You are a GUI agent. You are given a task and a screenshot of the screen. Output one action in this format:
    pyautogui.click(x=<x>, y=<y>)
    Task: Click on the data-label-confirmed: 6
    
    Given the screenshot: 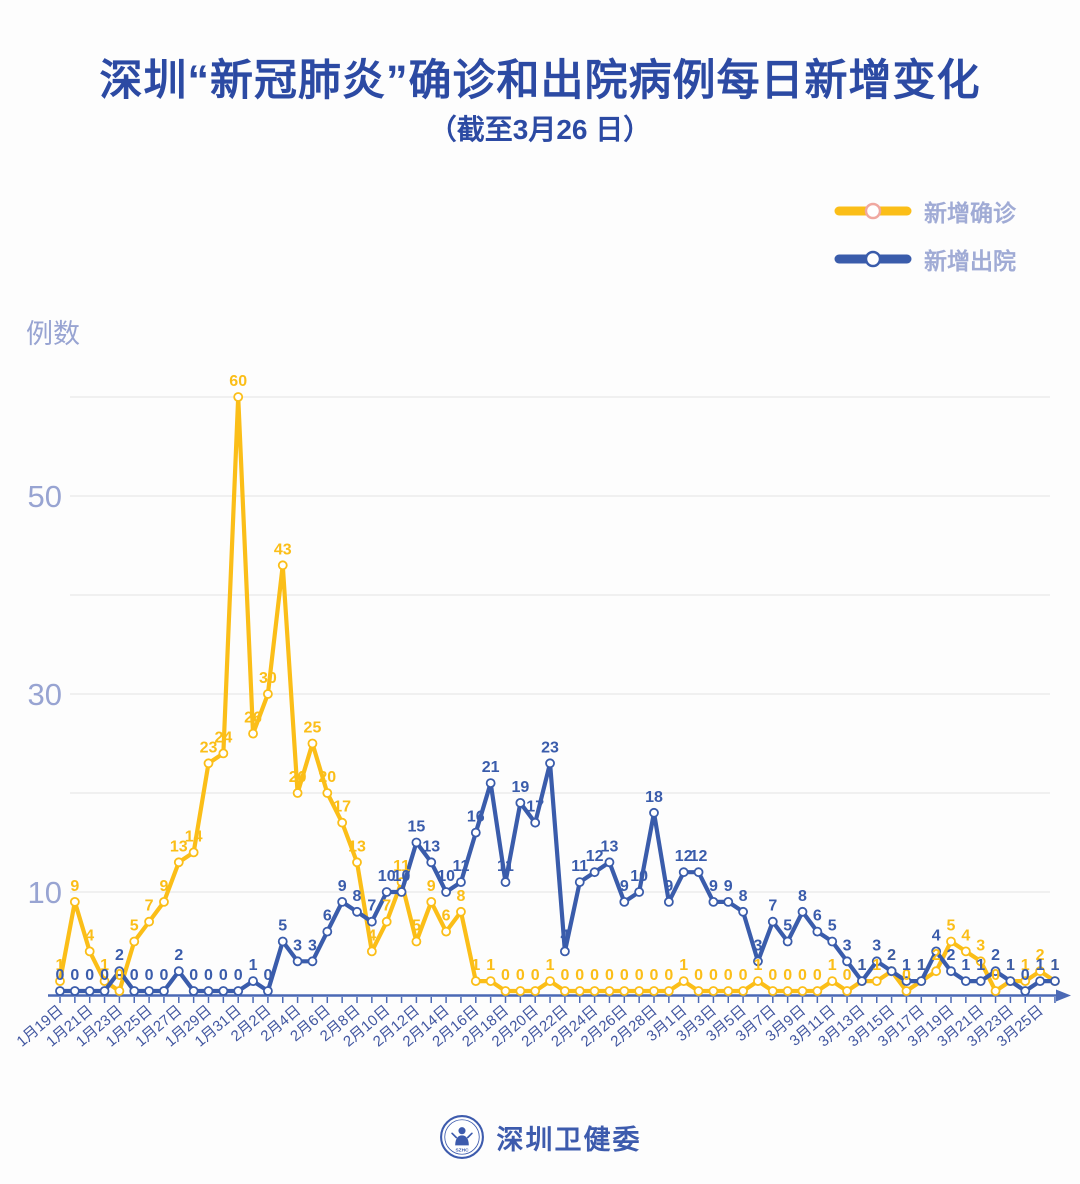 What is the action you would take?
    pyautogui.click(x=446, y=916)
    